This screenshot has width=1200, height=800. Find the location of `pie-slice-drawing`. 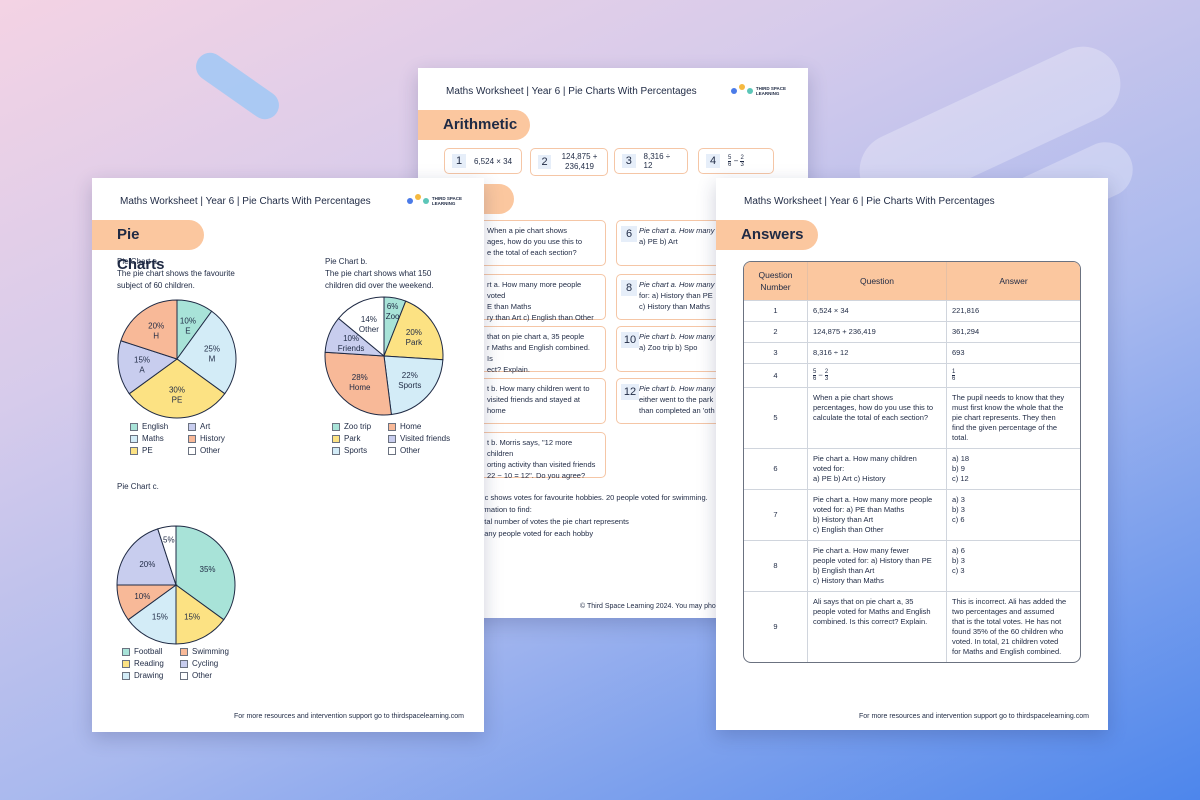

pie-slice-drawing is located at coordinates (152, 614).